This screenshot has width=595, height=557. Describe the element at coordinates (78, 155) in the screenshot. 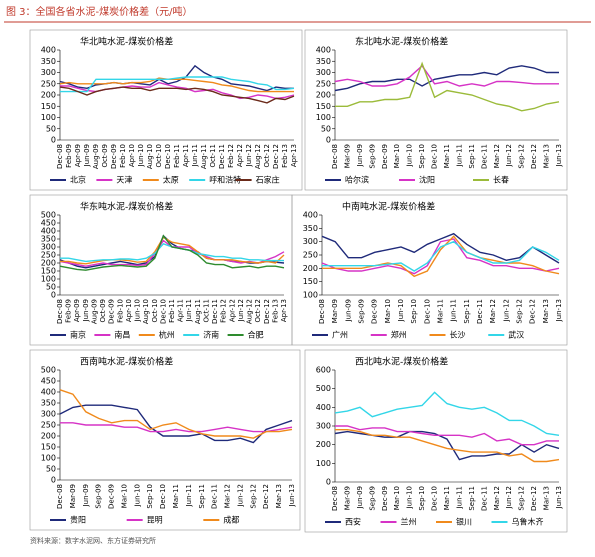

I see `x-tick-label: Apr-09` at that location.